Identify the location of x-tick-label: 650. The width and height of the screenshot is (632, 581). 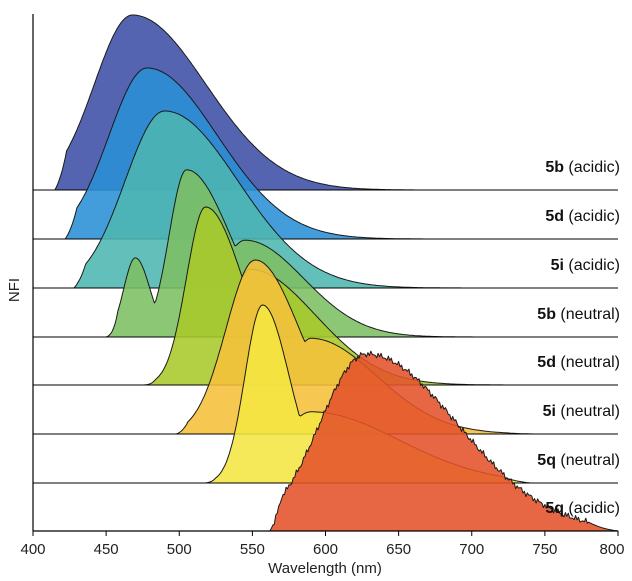
(398, 549).